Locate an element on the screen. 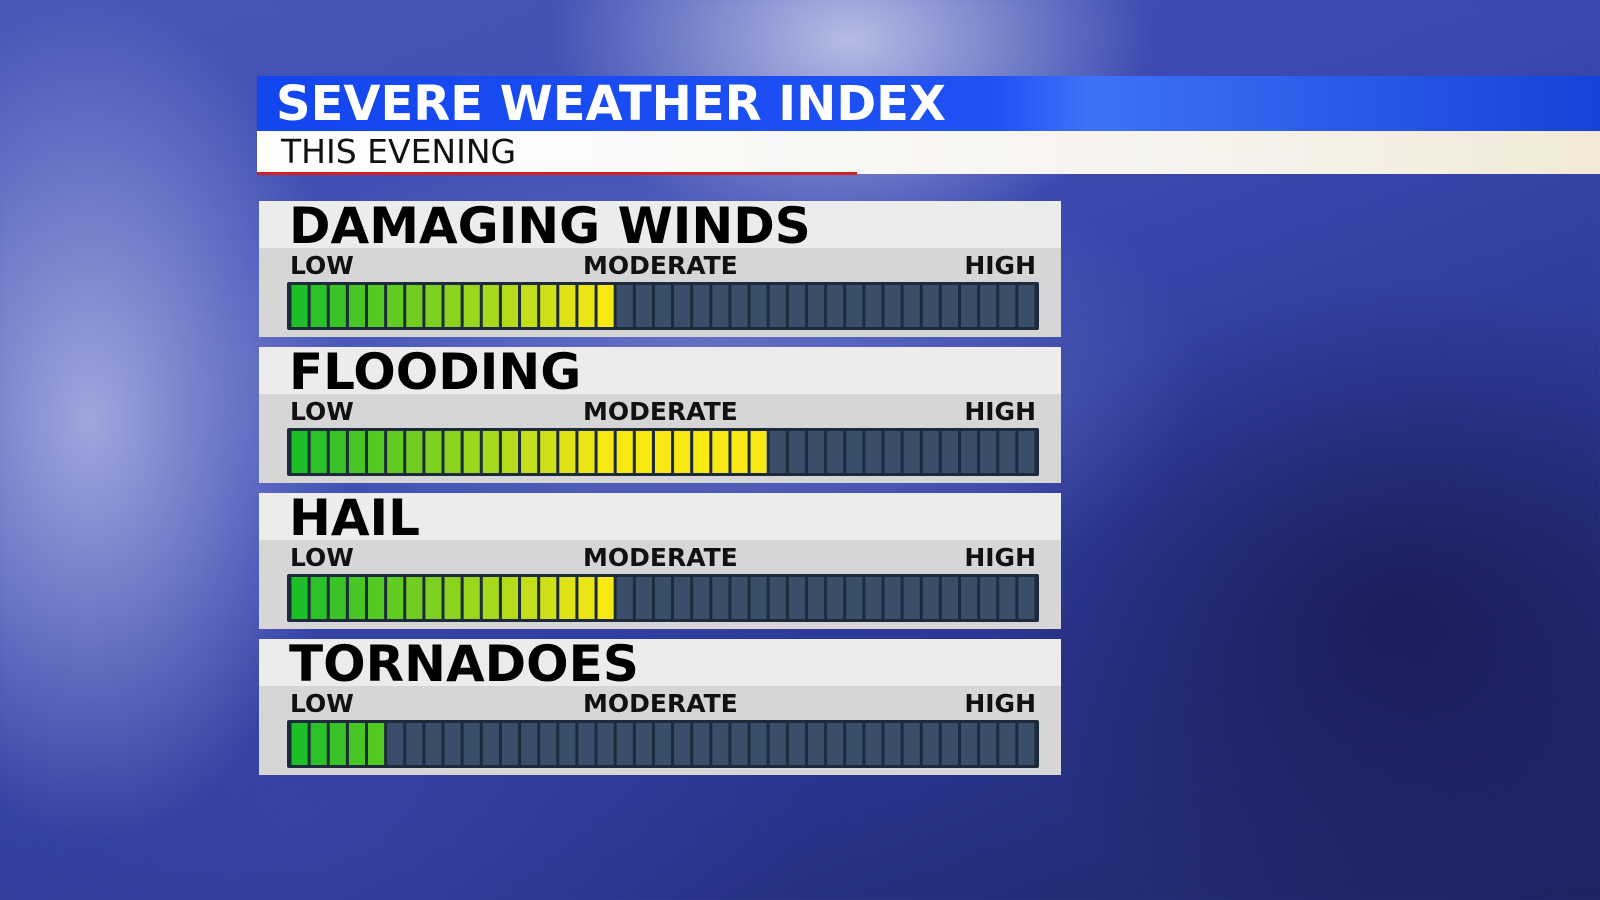 The width and height of the screenshot is (1600, 900). gauge-label: TORNADOES is located at coordinates (464, 664).